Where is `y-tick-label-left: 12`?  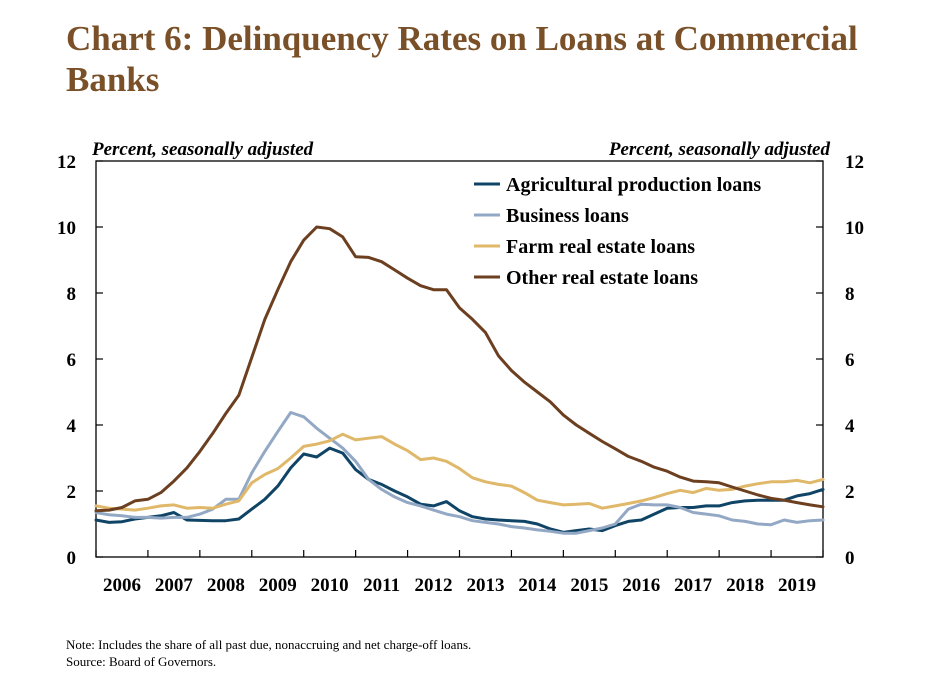 y-tick-label-left: 12 is located at coordinates (66, 162).